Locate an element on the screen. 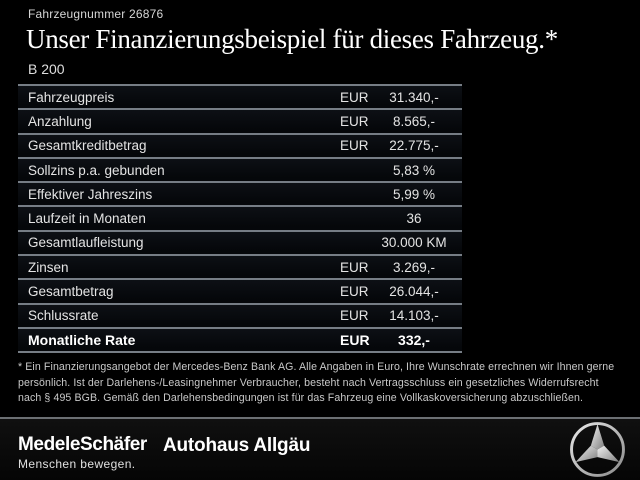 Image resolution: width=640 pixels, height=480 pixels. row-label: Gesamtkreditbetrag is located at coordinates (87, 146).